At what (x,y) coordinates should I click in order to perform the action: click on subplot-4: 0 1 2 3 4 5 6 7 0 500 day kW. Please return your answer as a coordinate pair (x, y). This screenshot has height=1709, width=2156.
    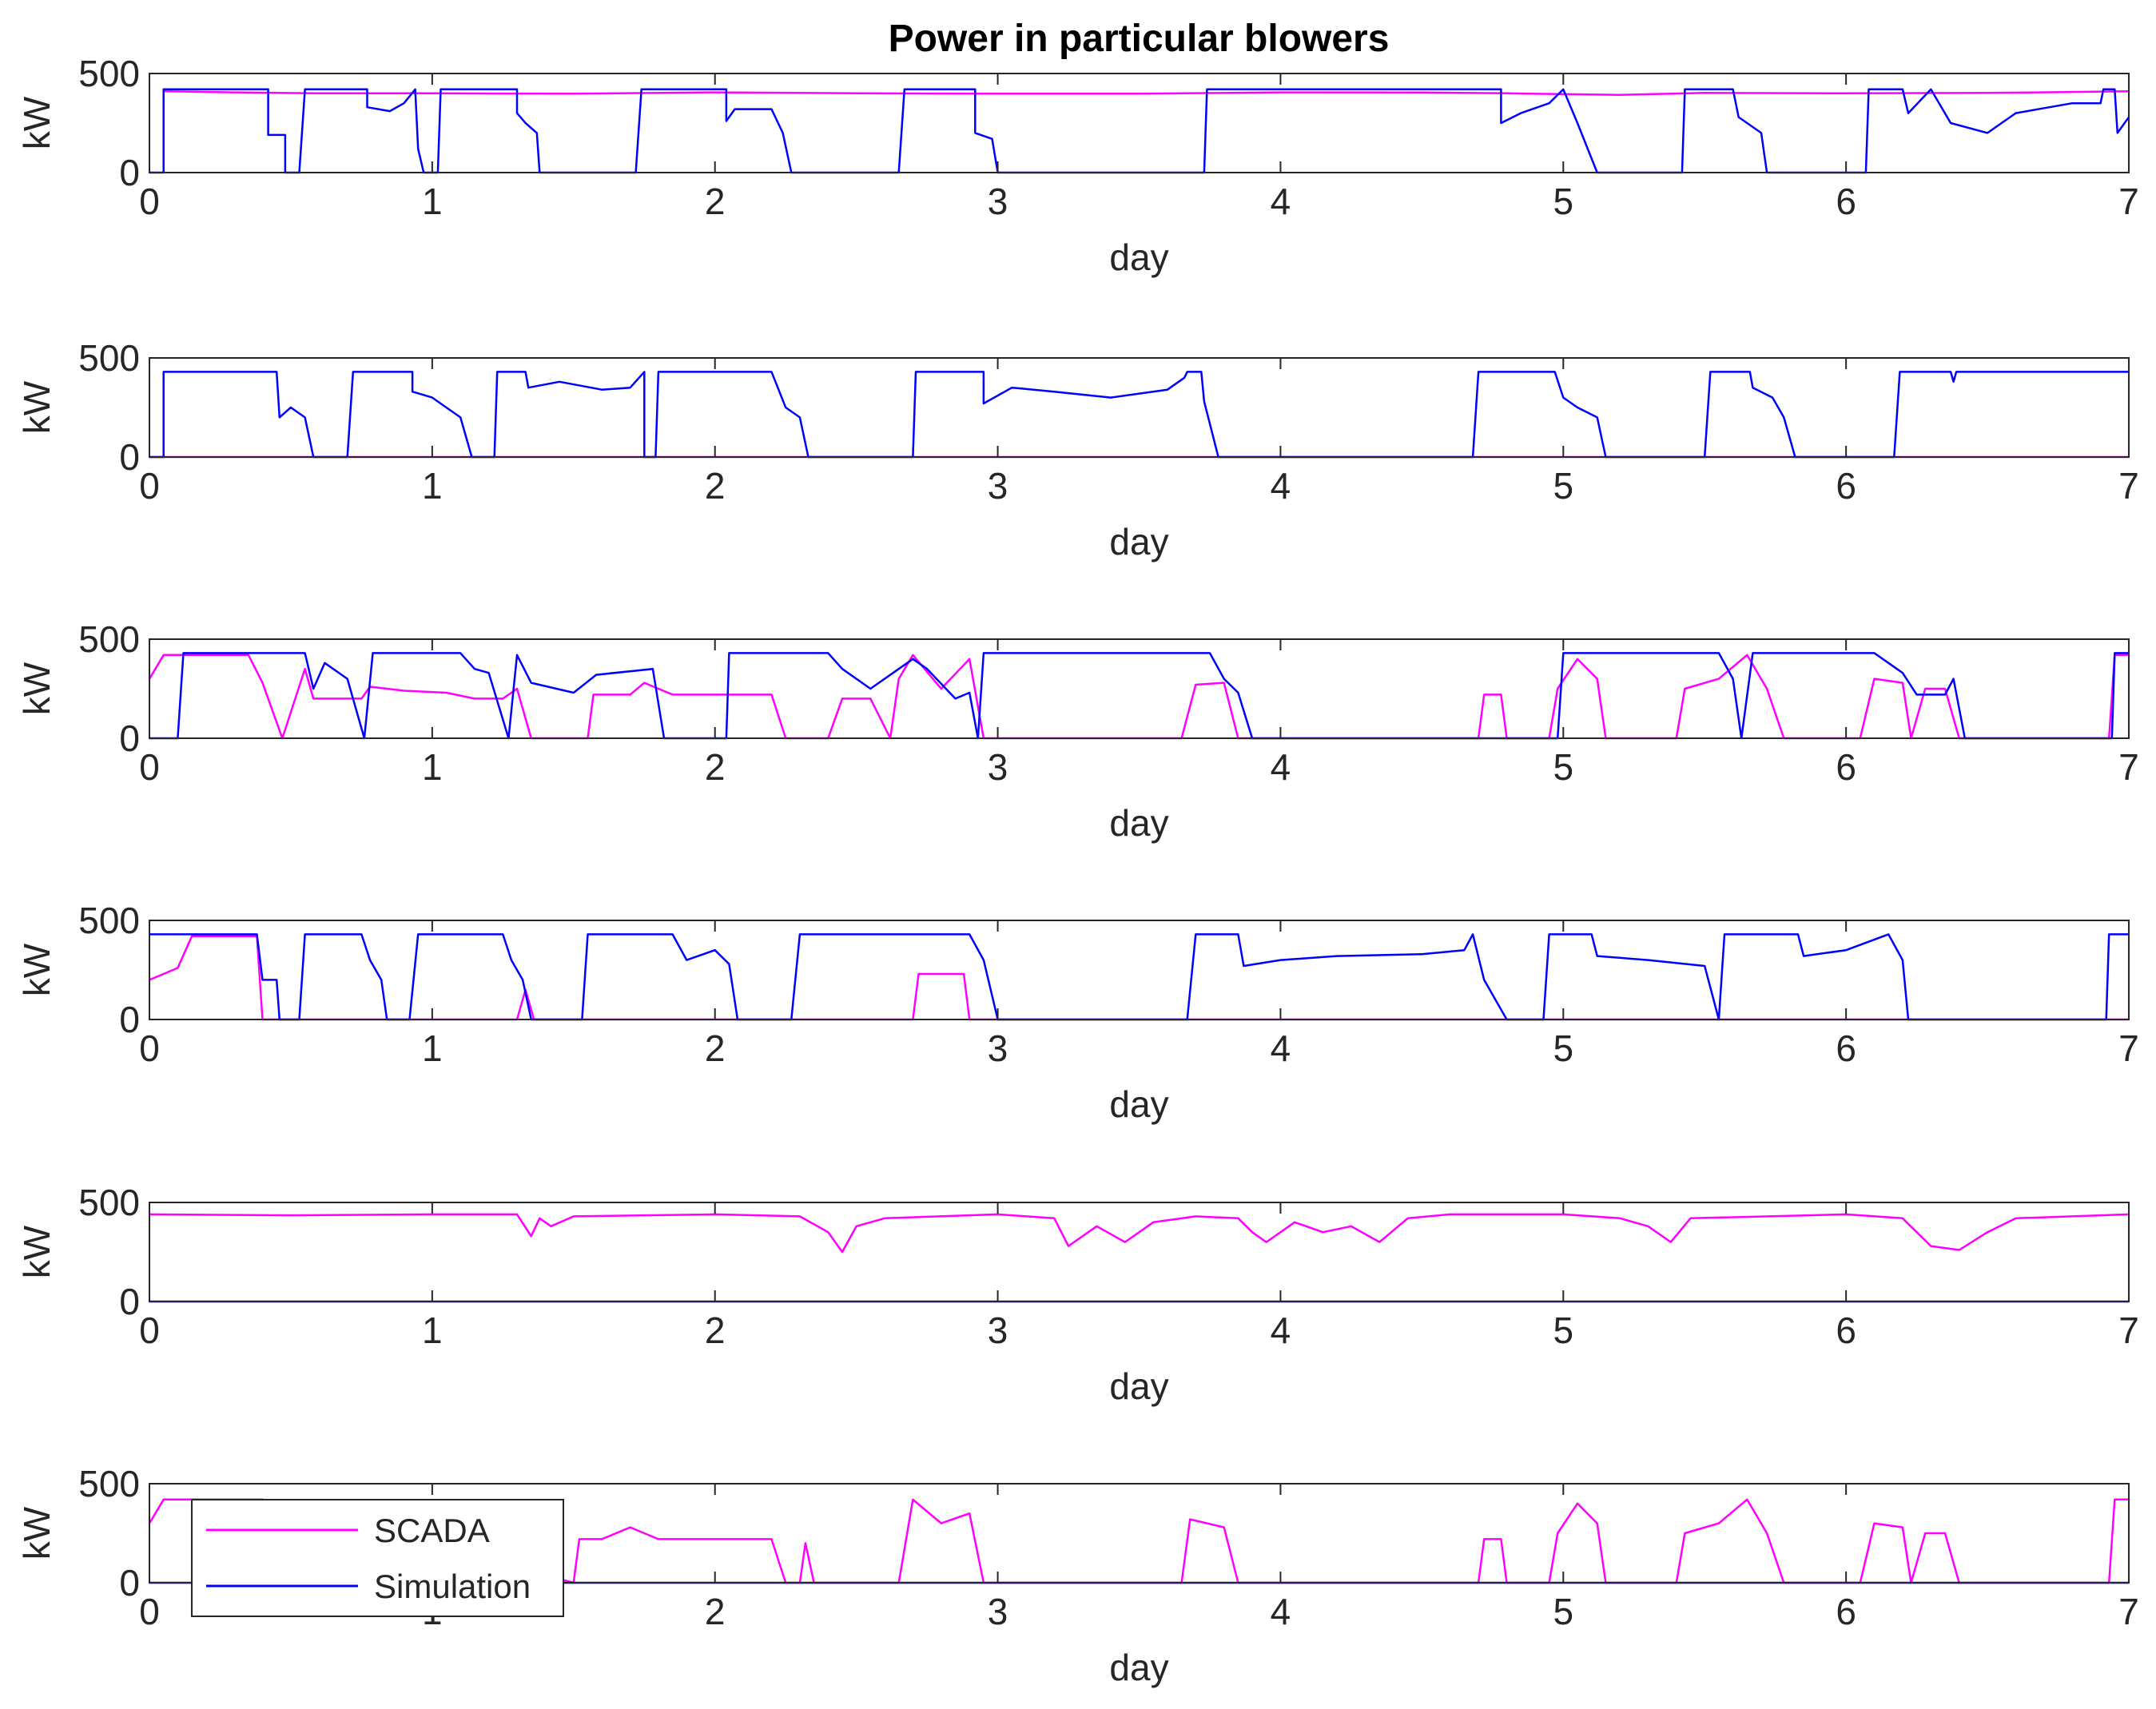
    Looking at the image, I should click on (1077, 1012).